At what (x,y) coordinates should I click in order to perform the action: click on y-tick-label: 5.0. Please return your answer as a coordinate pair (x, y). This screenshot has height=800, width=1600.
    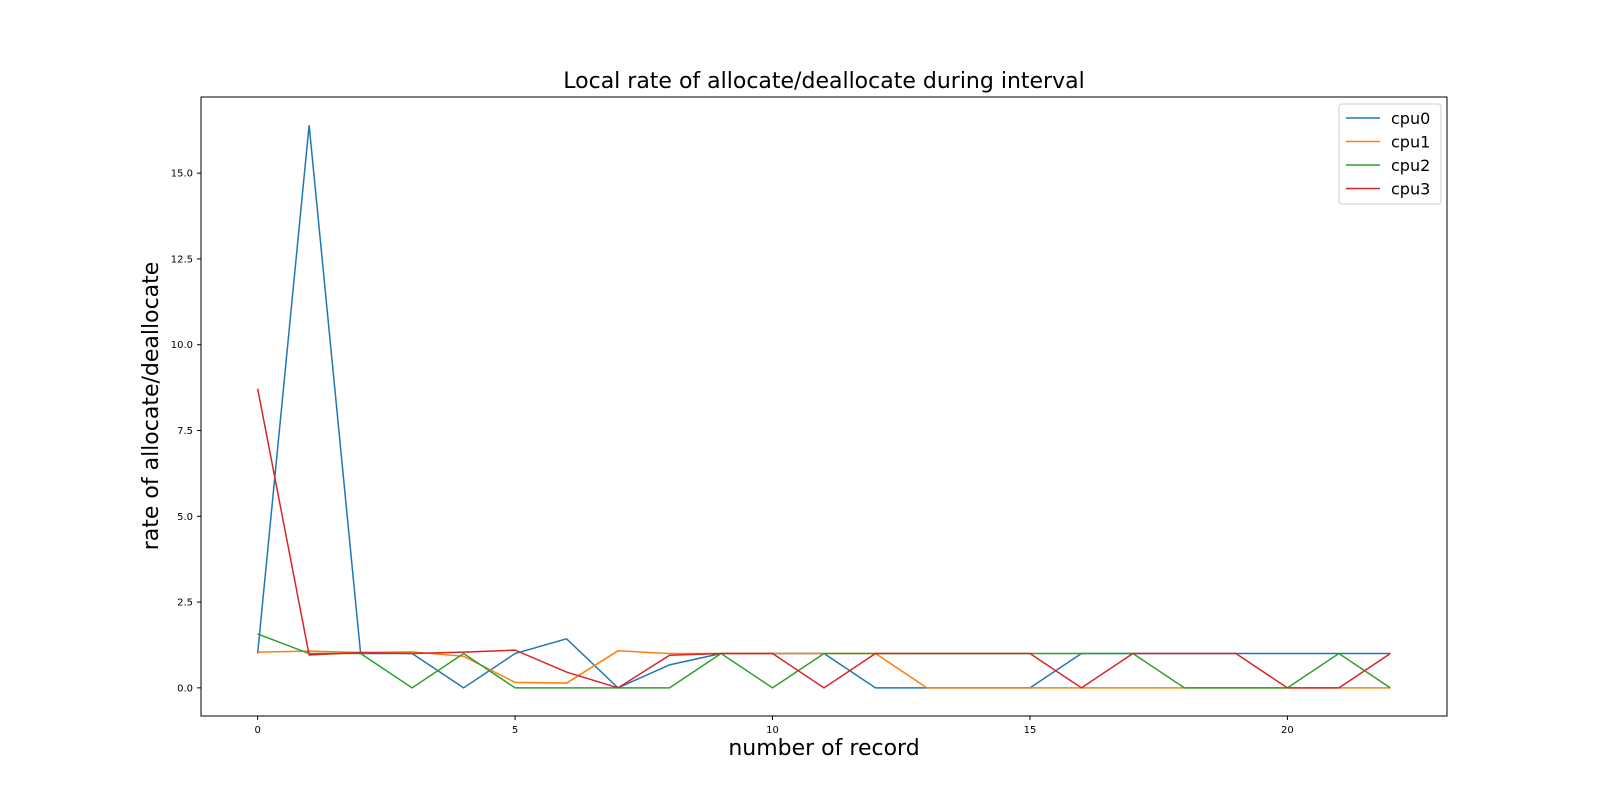
    Looking at the image, I should click on (185, 517).